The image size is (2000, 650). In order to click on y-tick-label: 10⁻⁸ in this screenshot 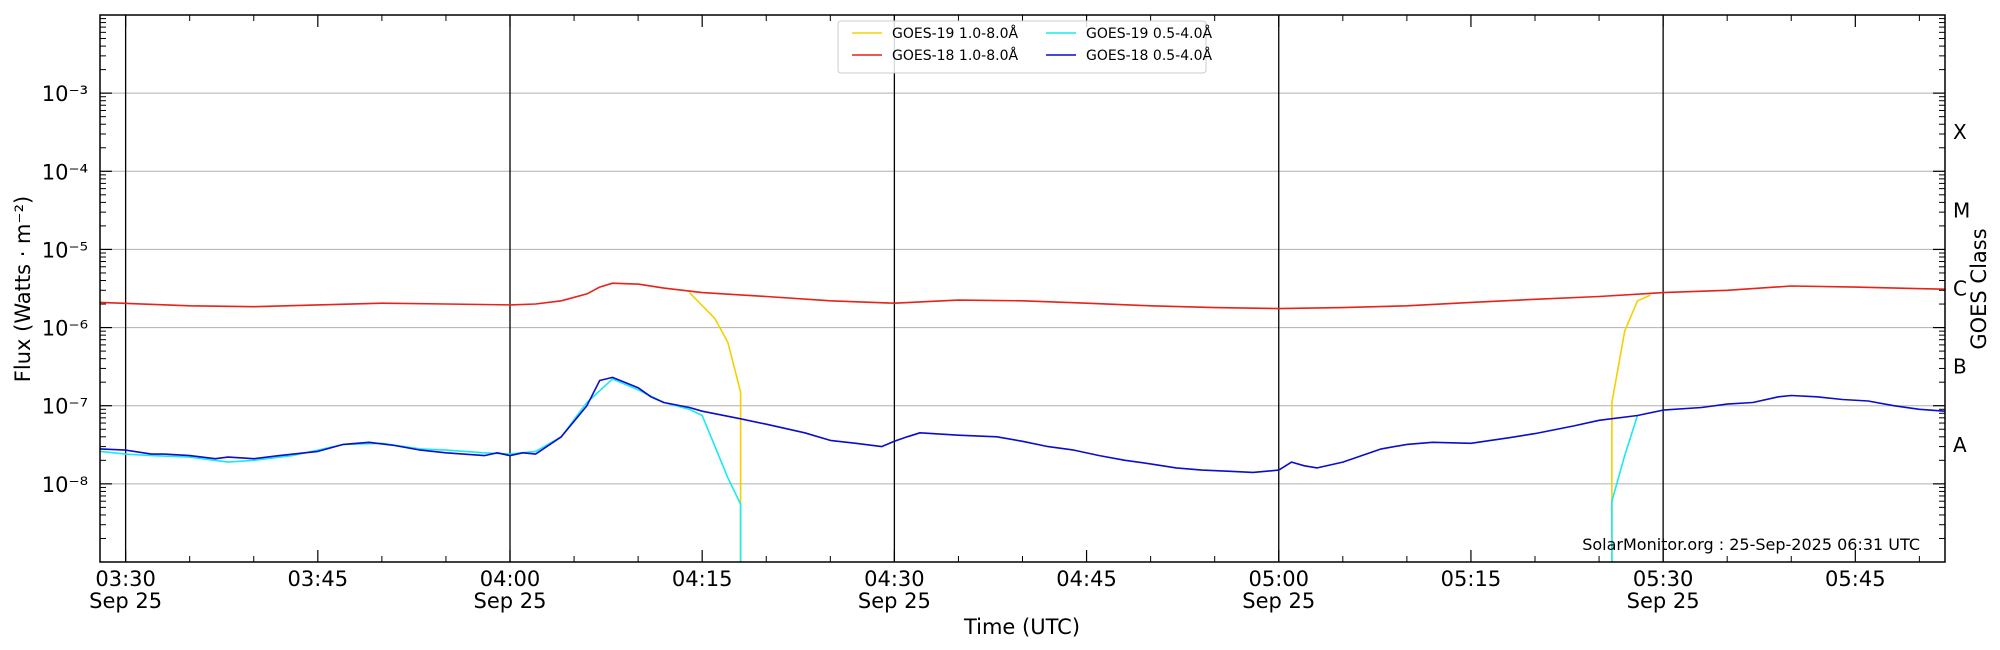, I will do `click(65, 485)`.